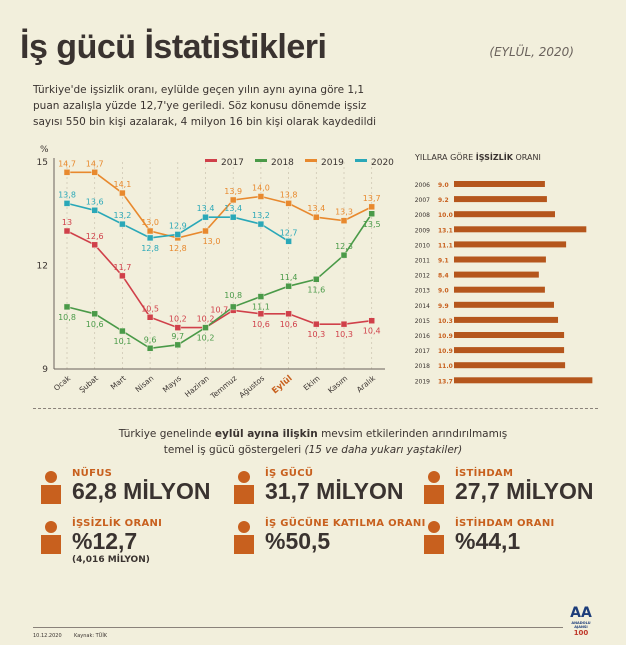 The height and width of the screenshot is (645, 626). Describe the element at coordinates (345, 535) in the screenshot. I see `stat-4: İŞ GÜCÜNE KATILMA ORANI %50,5` at that location.